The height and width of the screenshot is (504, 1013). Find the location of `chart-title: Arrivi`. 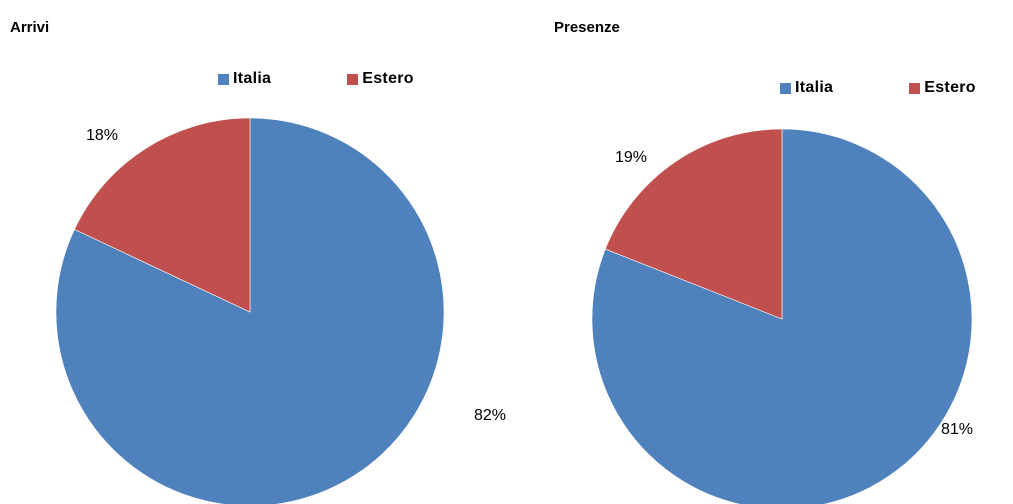

chart-title: Arrivi is located at coordinates (30, 27).